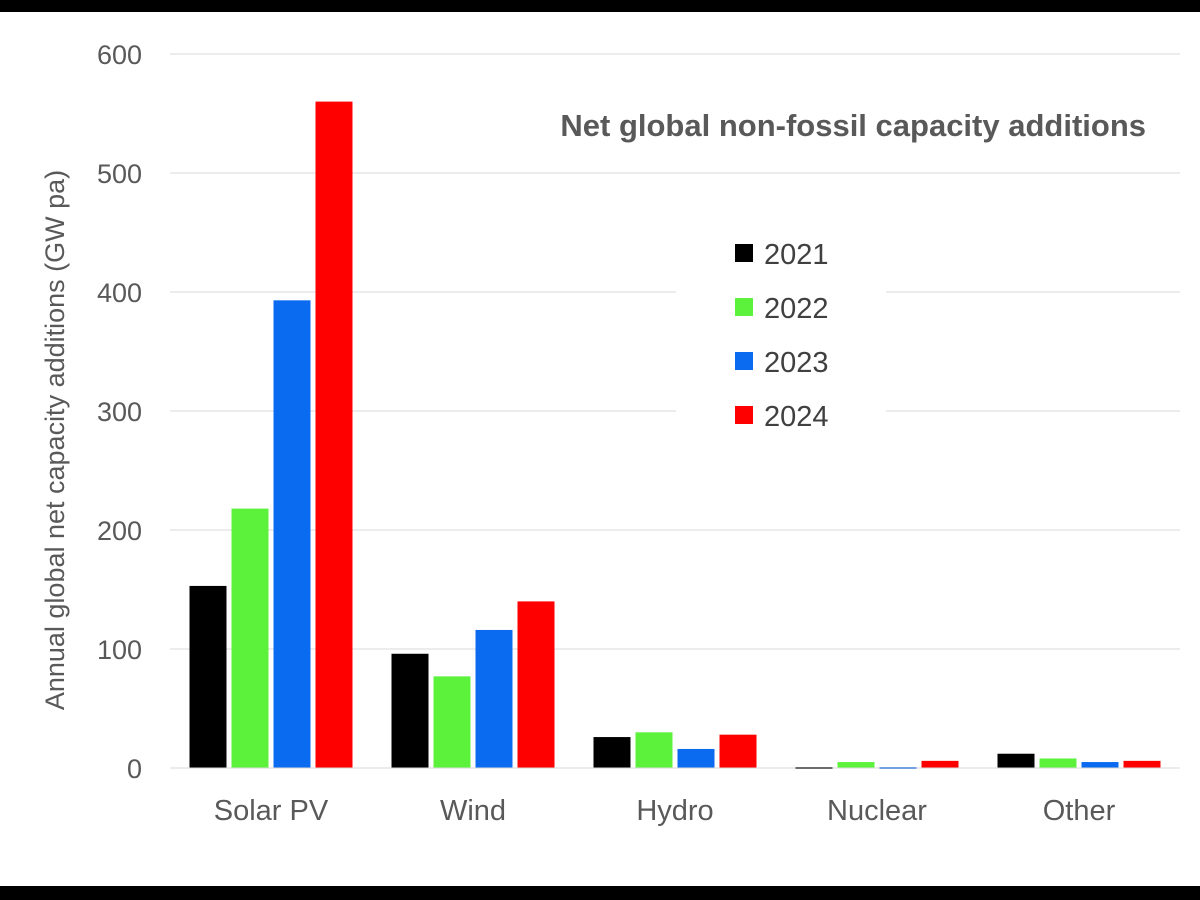 The width and height of the screenshot is (1200, 900). I want to click on bar-2024-wind, so click(536, 684).